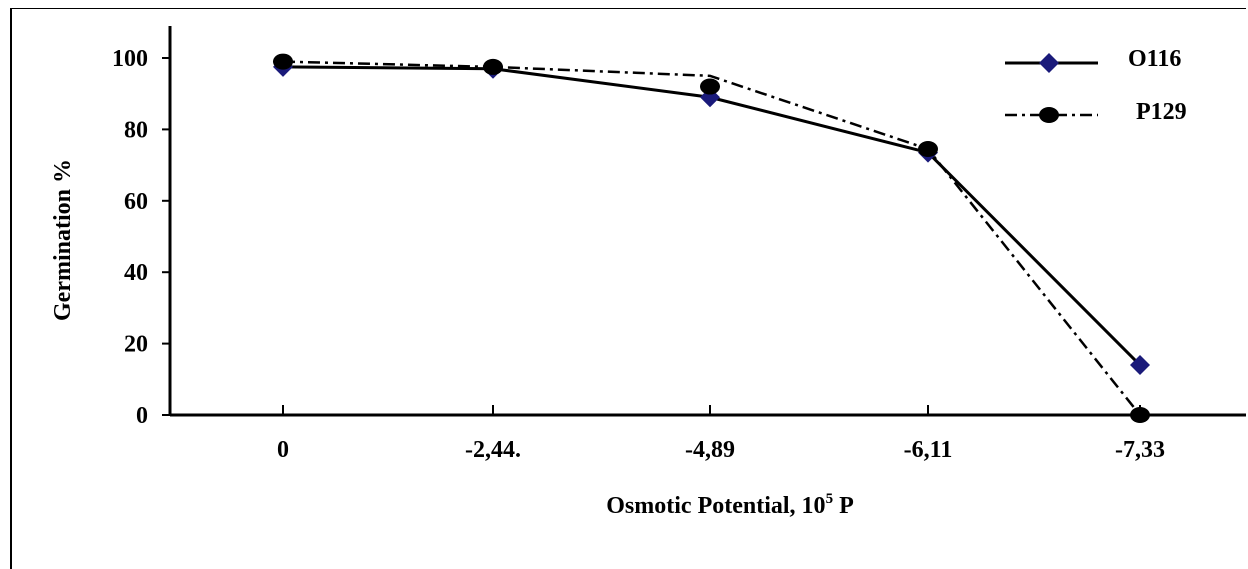 Image resolution: width=1248 pixels, height=569 pixels. I want to click on y-ticks: 0 20 40 60 80 100, so click(141, 237).